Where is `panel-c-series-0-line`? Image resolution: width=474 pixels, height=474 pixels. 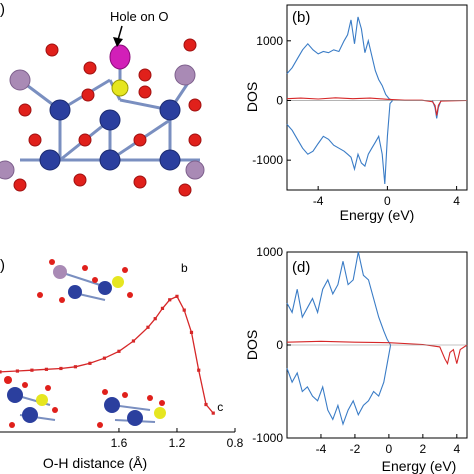
panel-c-series-0-line is located at coordinates (107, 354).